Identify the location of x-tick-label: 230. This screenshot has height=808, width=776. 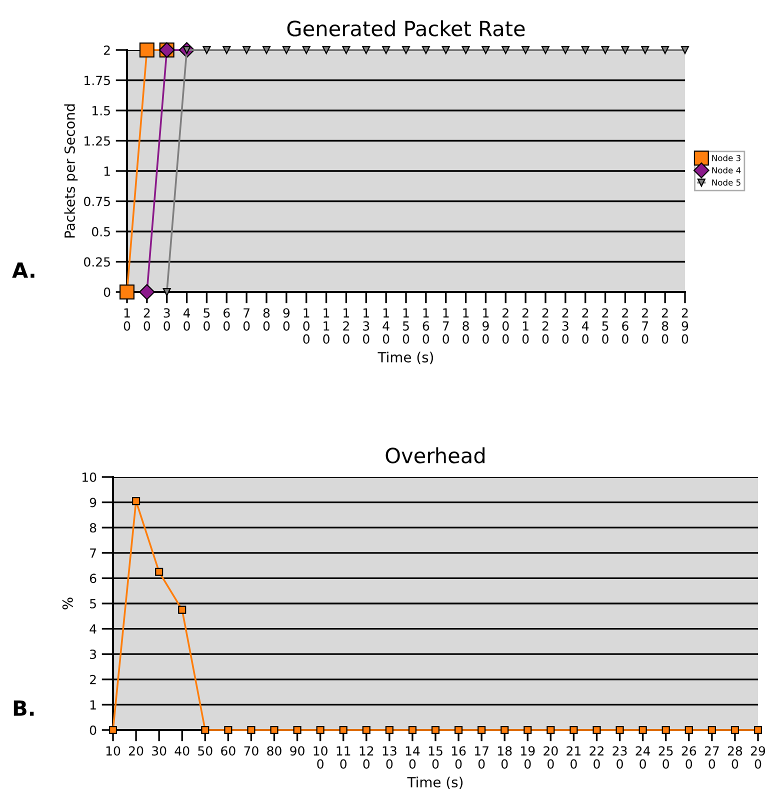
(565, 326).